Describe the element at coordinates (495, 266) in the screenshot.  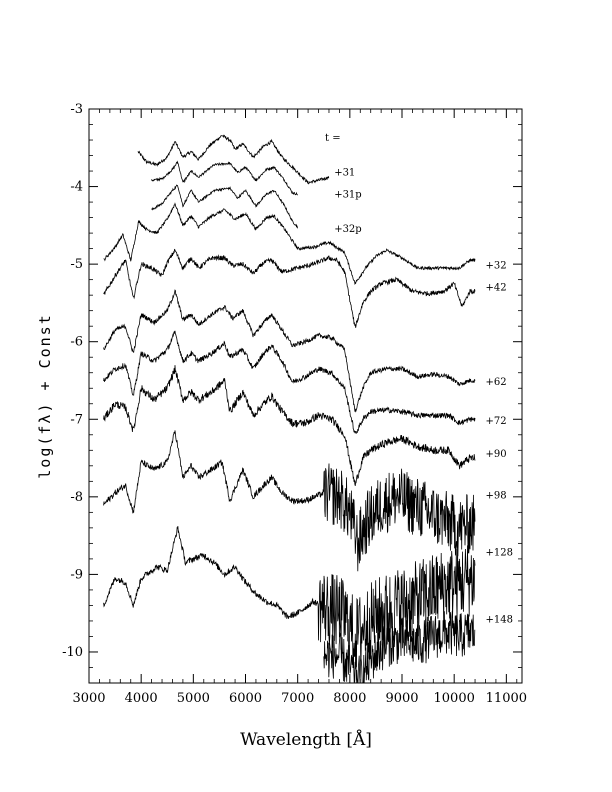
I see `epoch-label: +32` at that location.